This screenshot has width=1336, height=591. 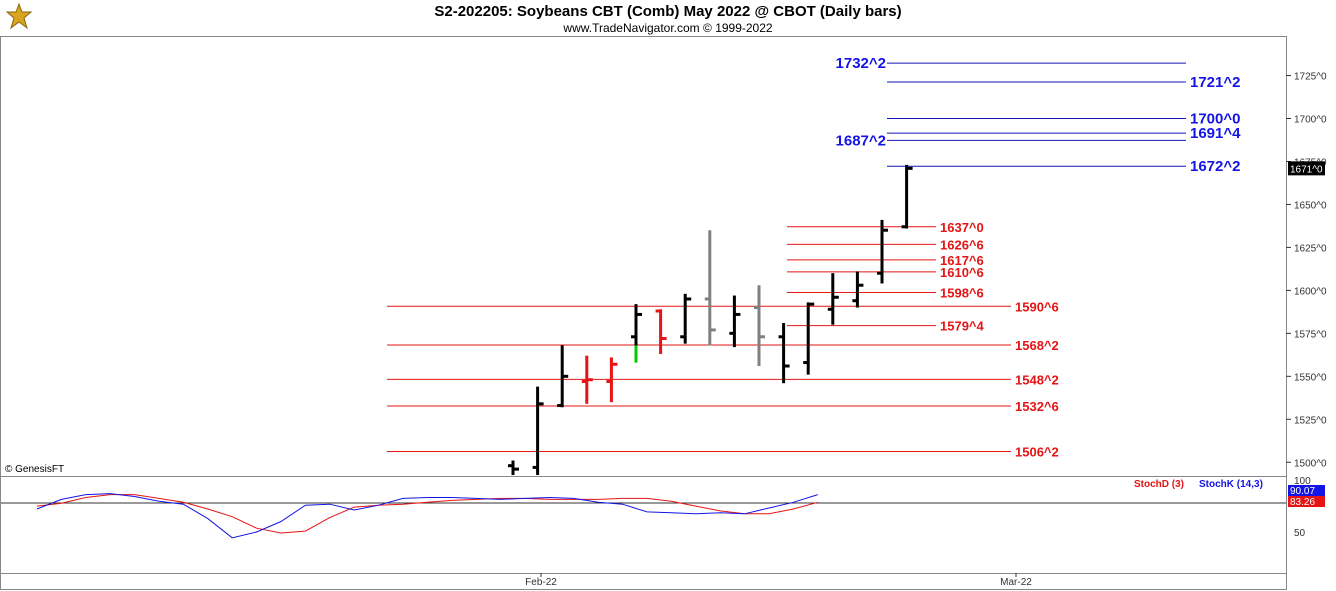 I want to click on resistance-label: 1691^4, so click(x=1215, y=133).